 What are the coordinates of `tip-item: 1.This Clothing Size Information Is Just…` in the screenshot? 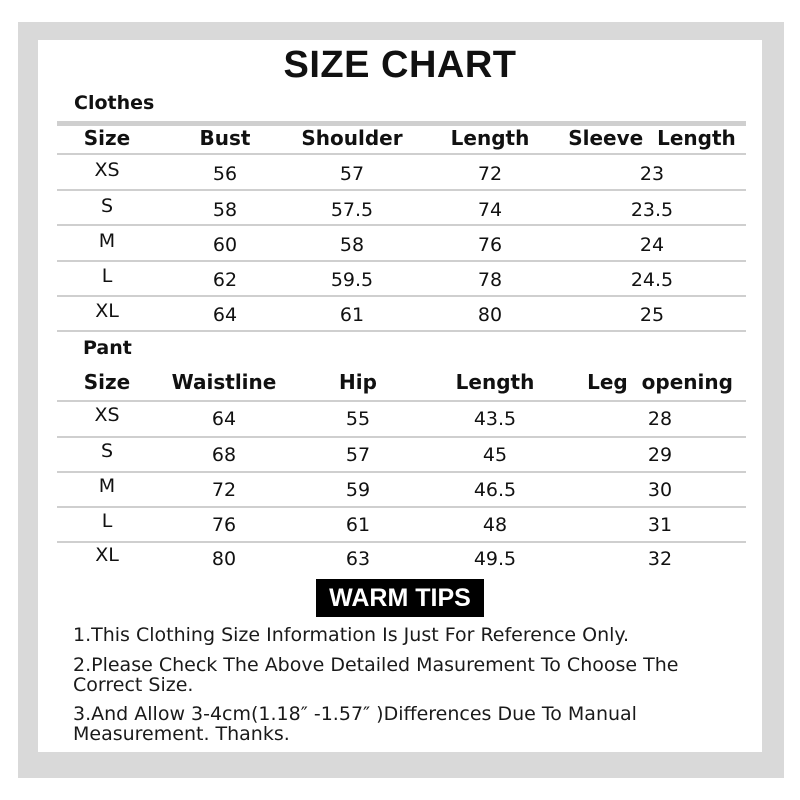 It's located at (351, 635).